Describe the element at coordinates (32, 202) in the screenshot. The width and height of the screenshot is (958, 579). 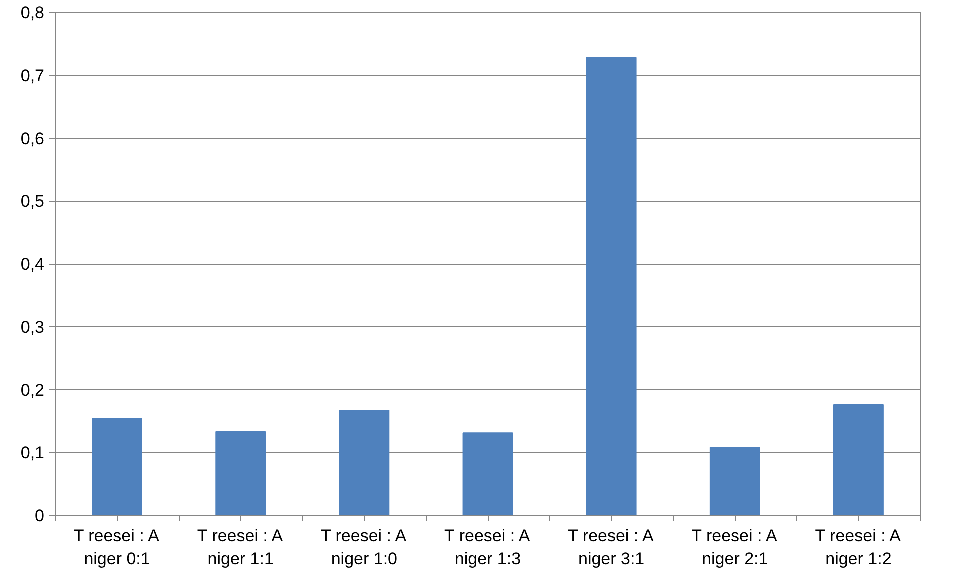
I see `y-tick-label: 0,5` at that location.